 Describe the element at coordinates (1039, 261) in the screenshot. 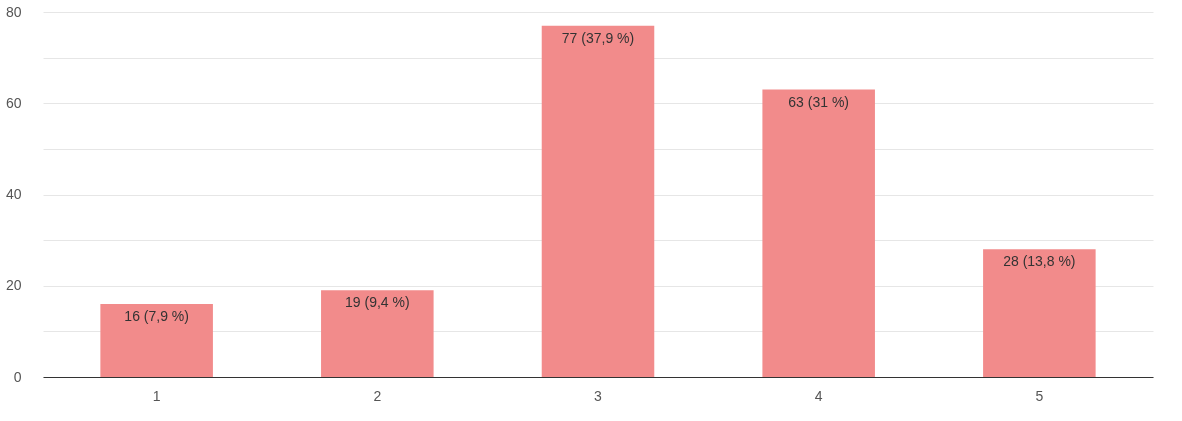

I see `data-label: 28 (13,8 %)` at that location.